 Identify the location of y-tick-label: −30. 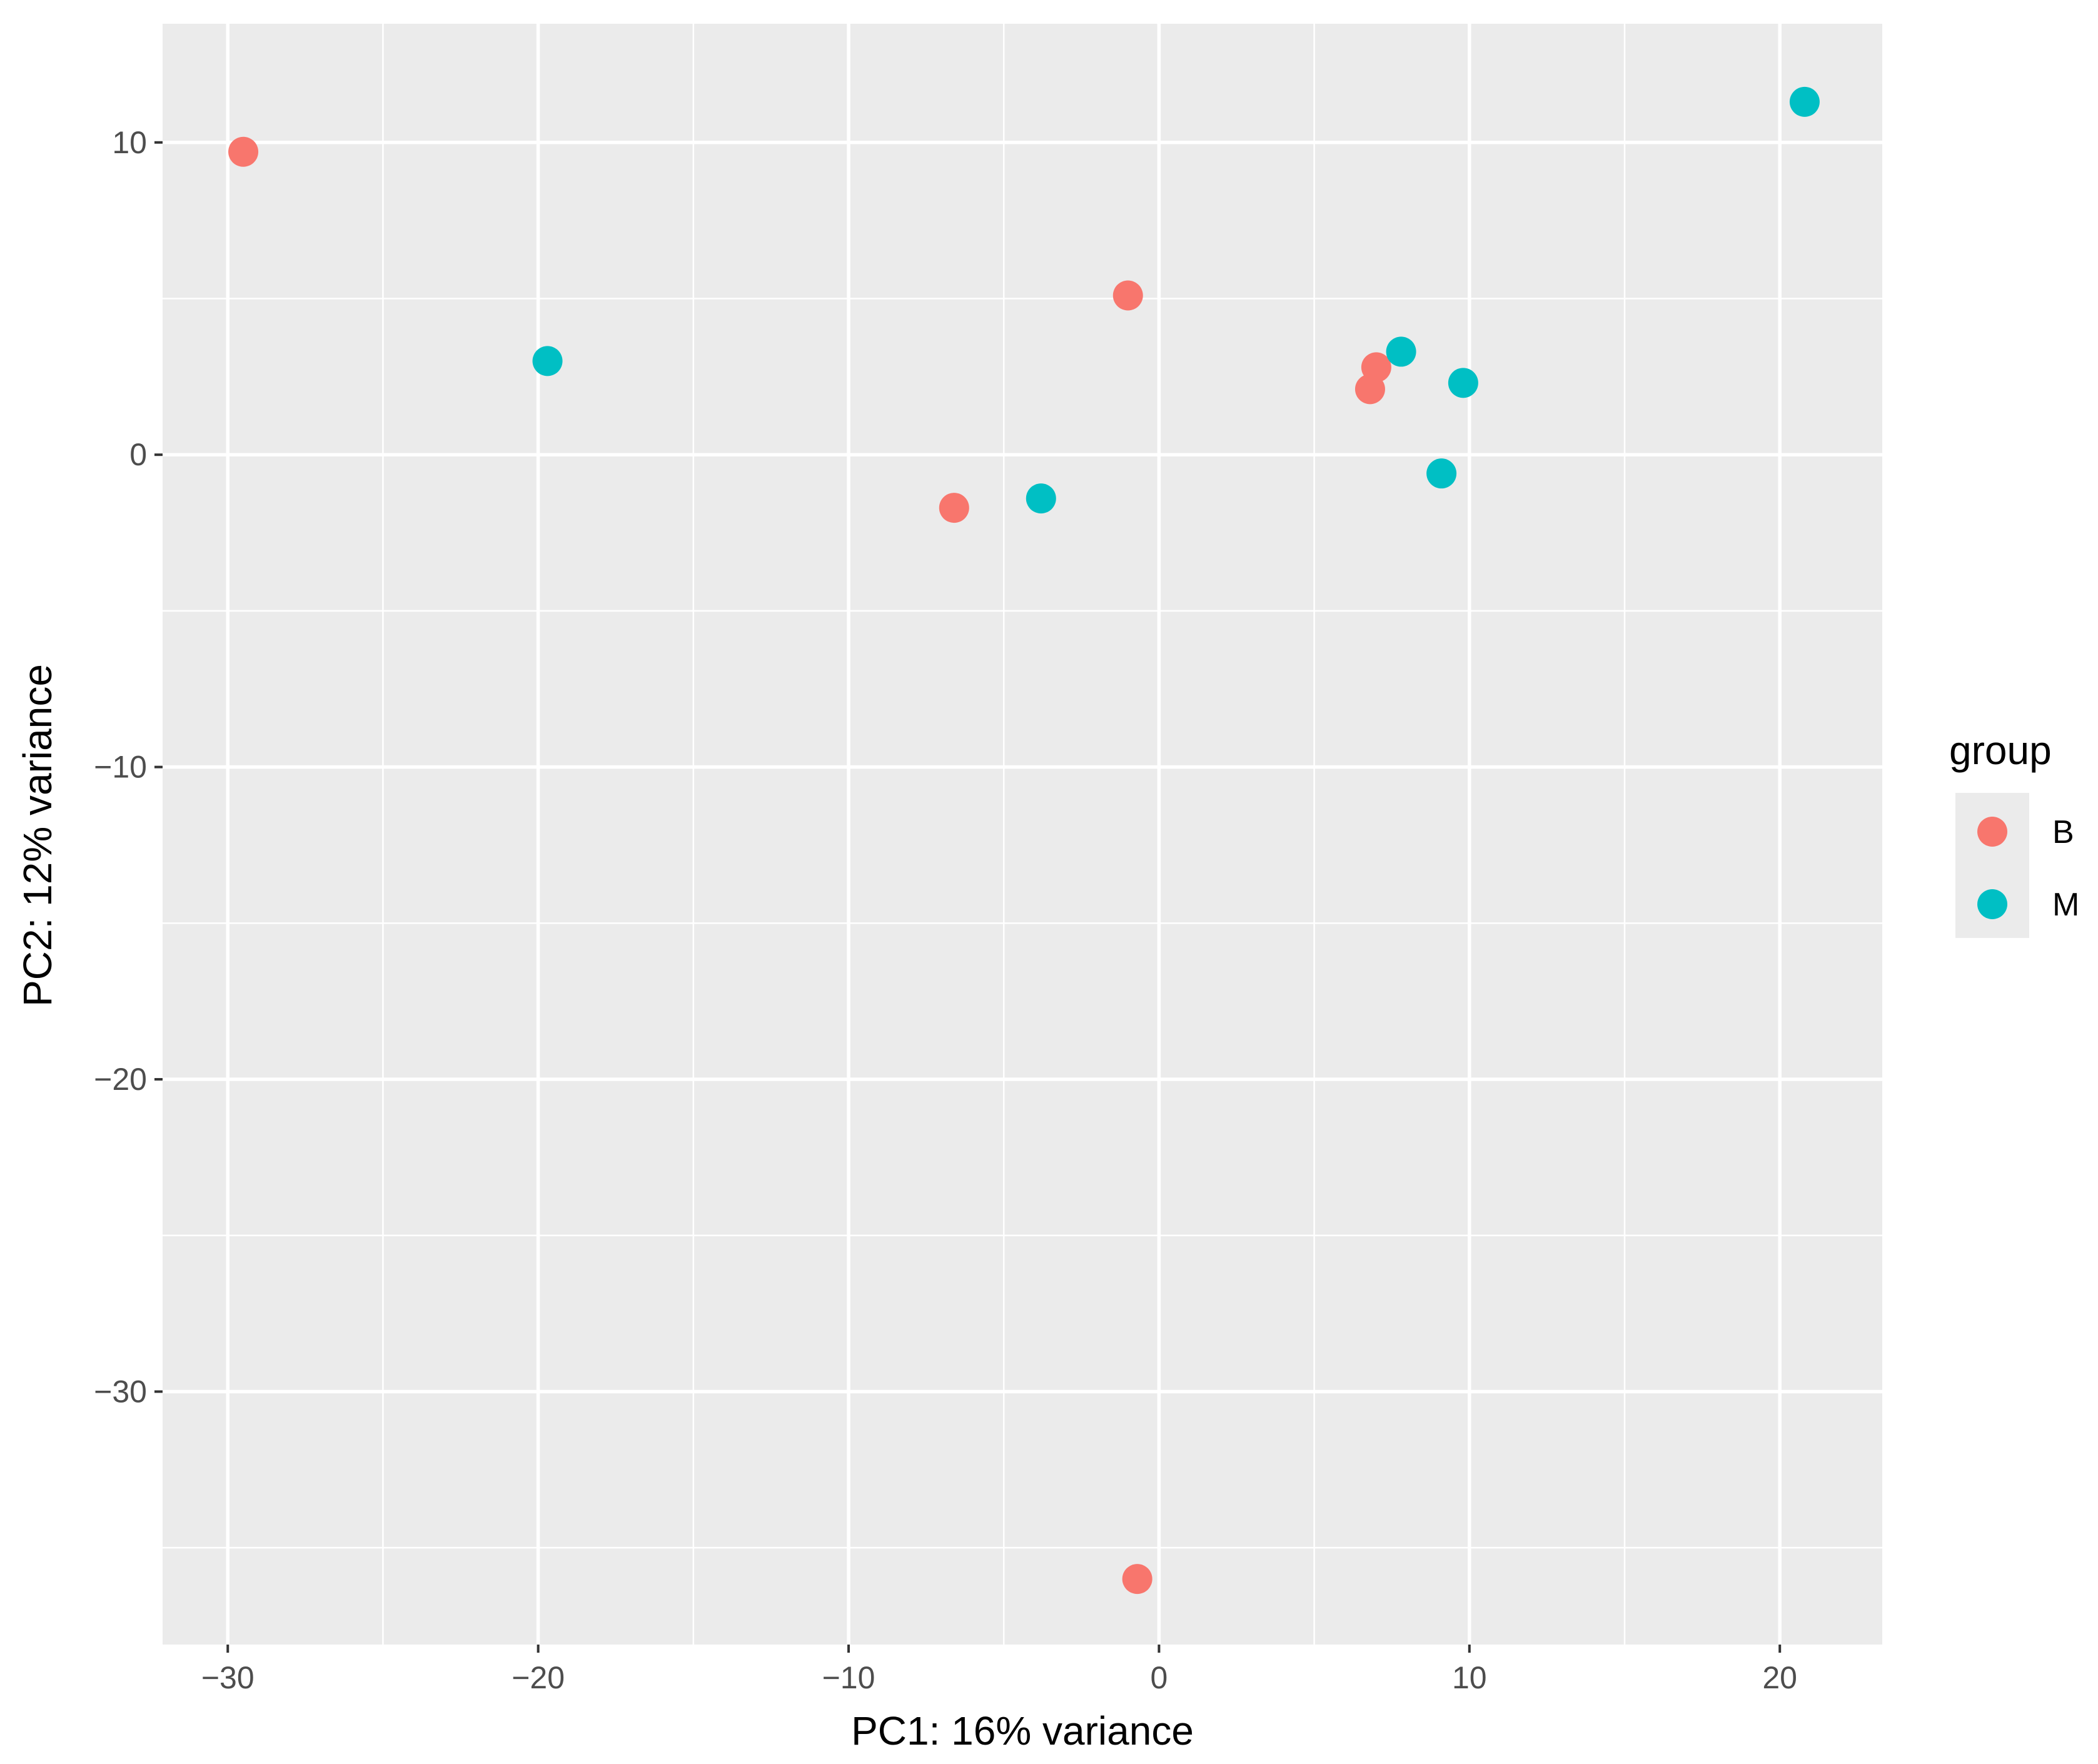
(121, 1392).